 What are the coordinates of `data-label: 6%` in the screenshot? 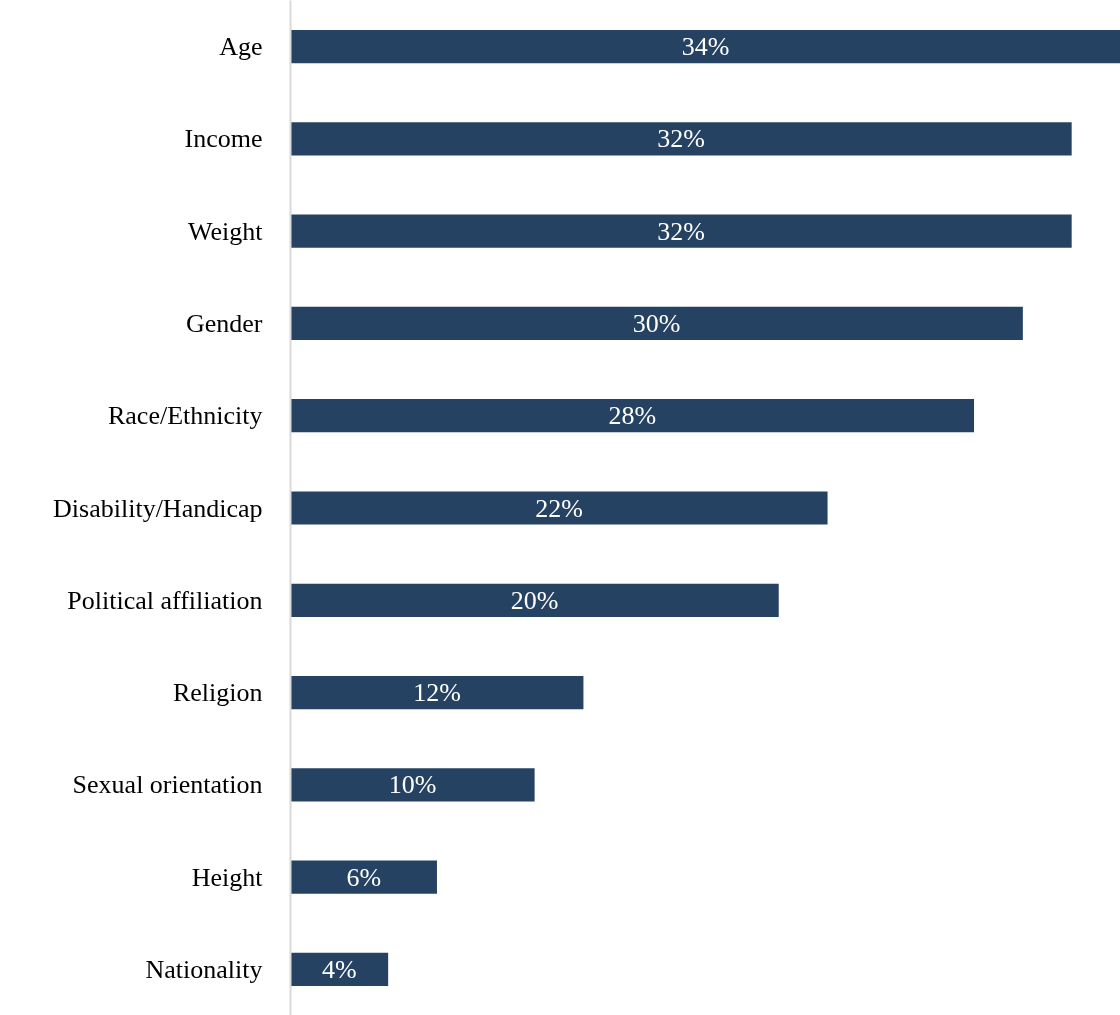 It's located at (364, 877).